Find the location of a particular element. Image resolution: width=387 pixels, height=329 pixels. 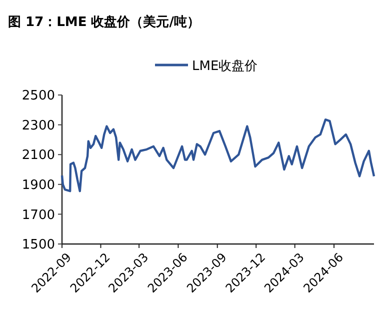

y-tick-label: 2100 is located at coordinates (38, 156).